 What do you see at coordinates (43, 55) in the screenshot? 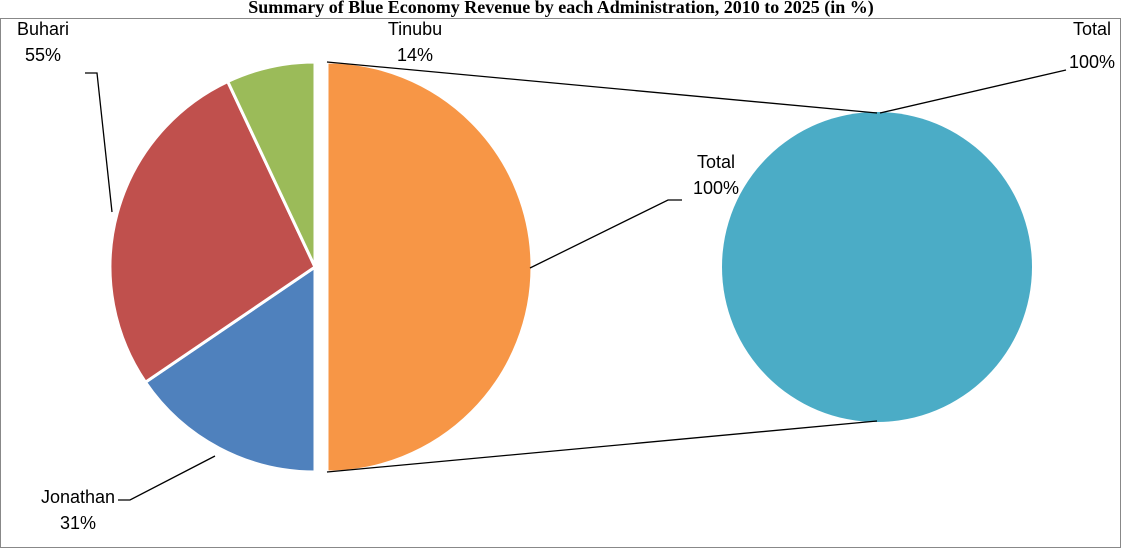
I see `data-label-value: 55%` at bounding box center [43, 55].